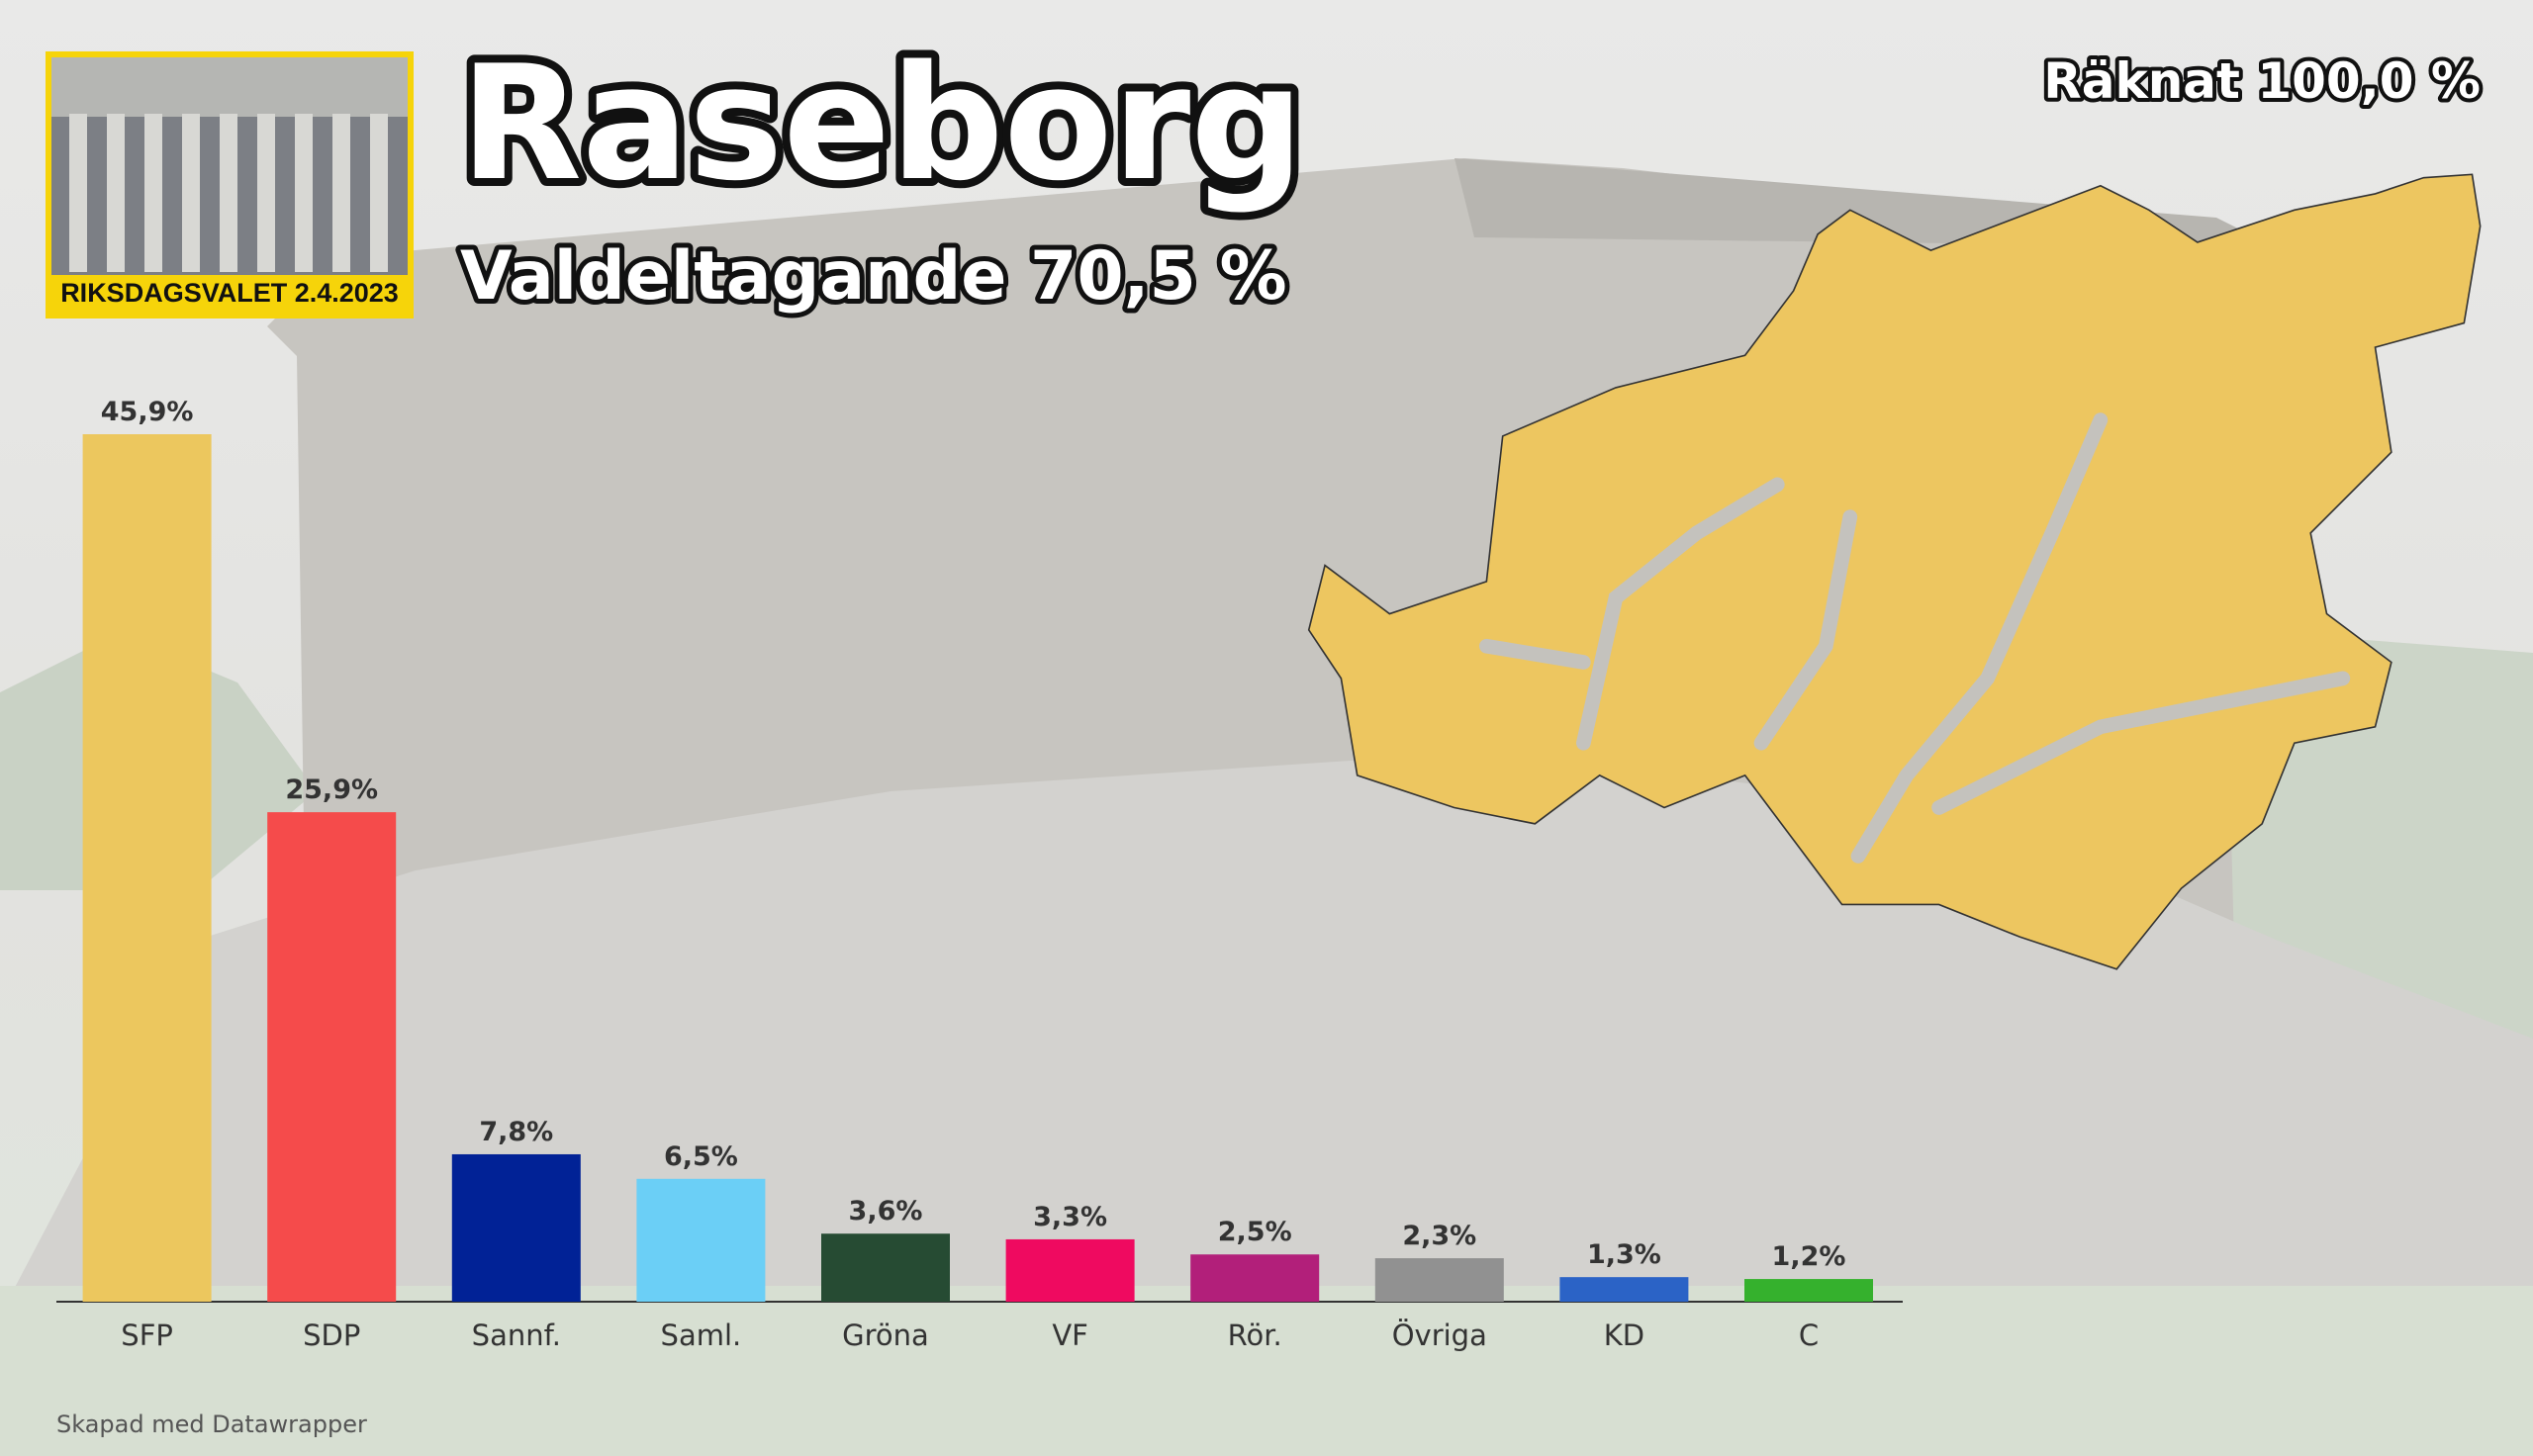 The width and height of the screenshot is (2533, 1456). I want to click on value-label: 1,3%, so click(1624, 1254).